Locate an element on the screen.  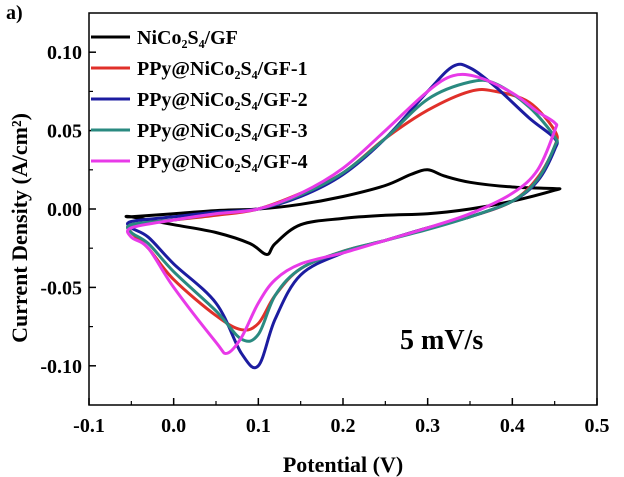
legend-label-4: PPy@NiCo₂S₄/GF-3 is located at coordinates (222, 131).